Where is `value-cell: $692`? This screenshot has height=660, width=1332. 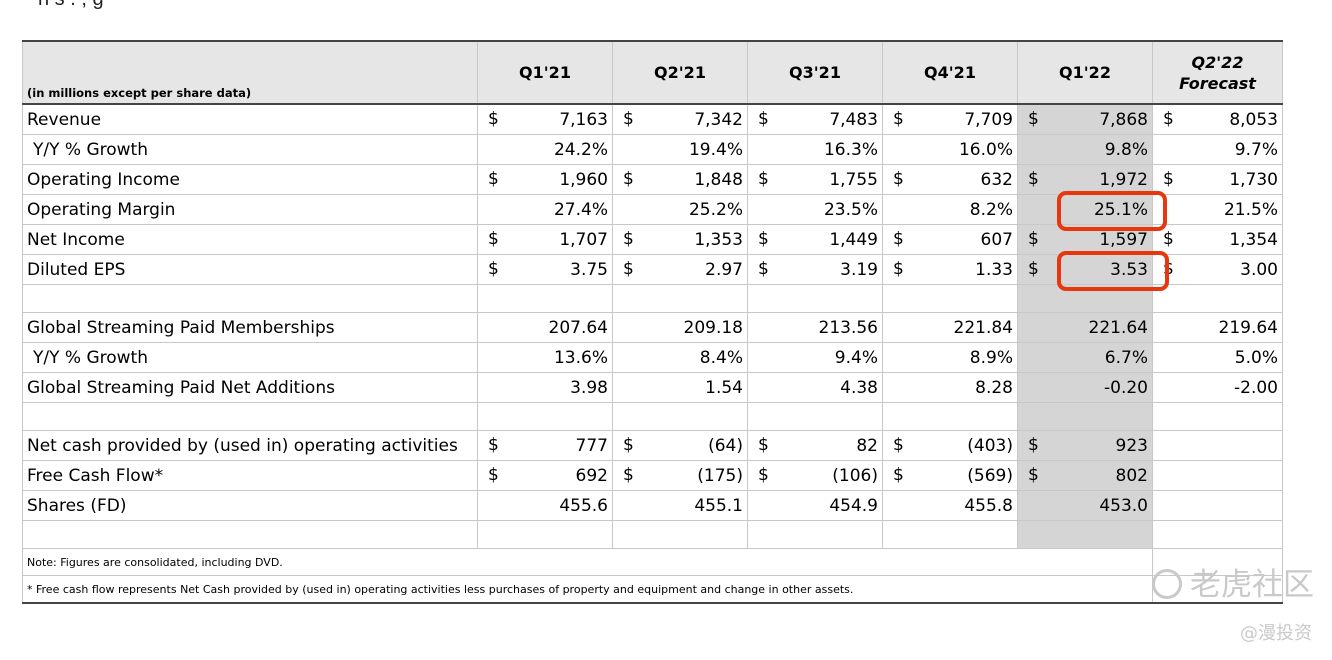
value-cell: $692 is located at coordinates (545, 475).